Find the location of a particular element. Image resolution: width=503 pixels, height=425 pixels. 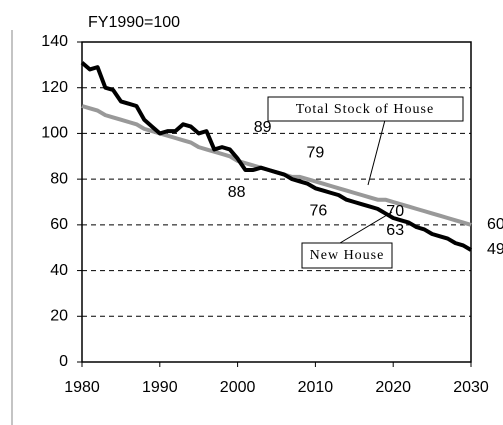

annotation: 60 is located at coordinates (495, 224).